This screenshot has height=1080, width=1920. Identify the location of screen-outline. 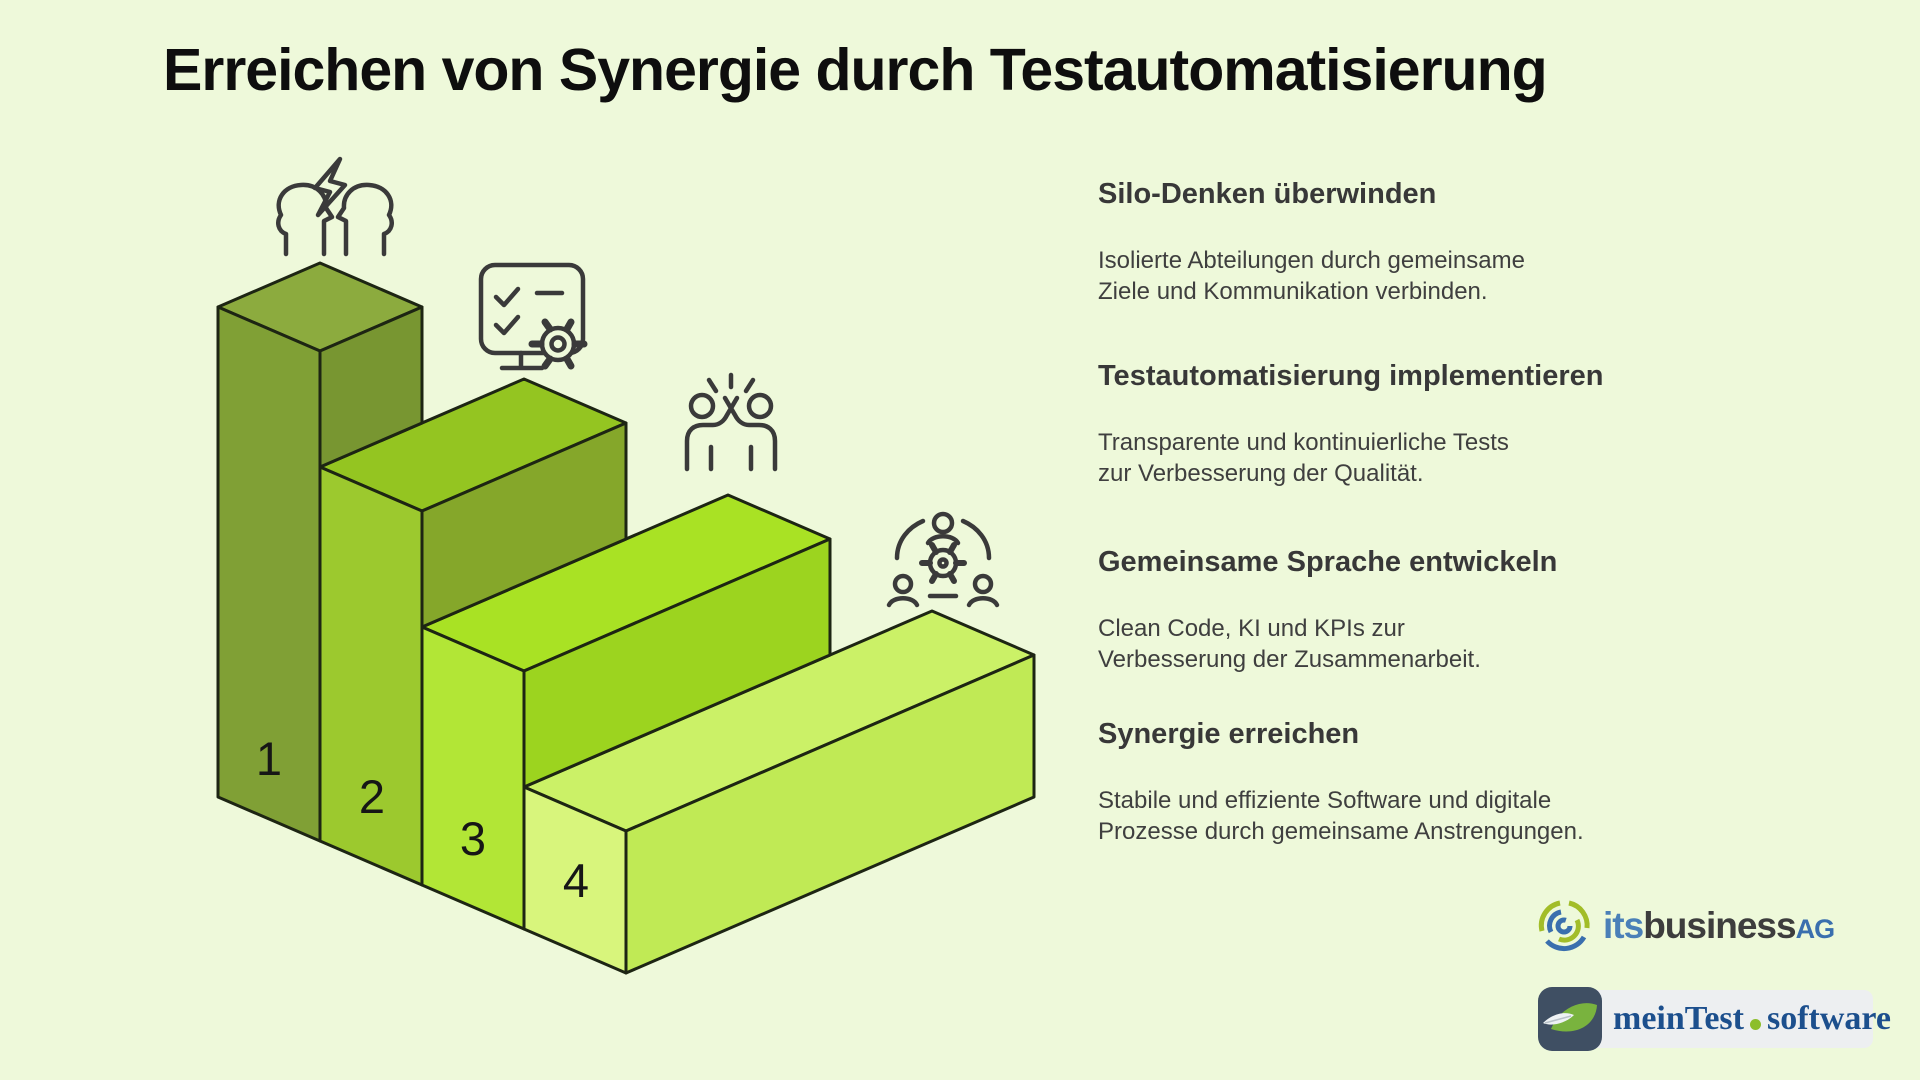
(532, 309).